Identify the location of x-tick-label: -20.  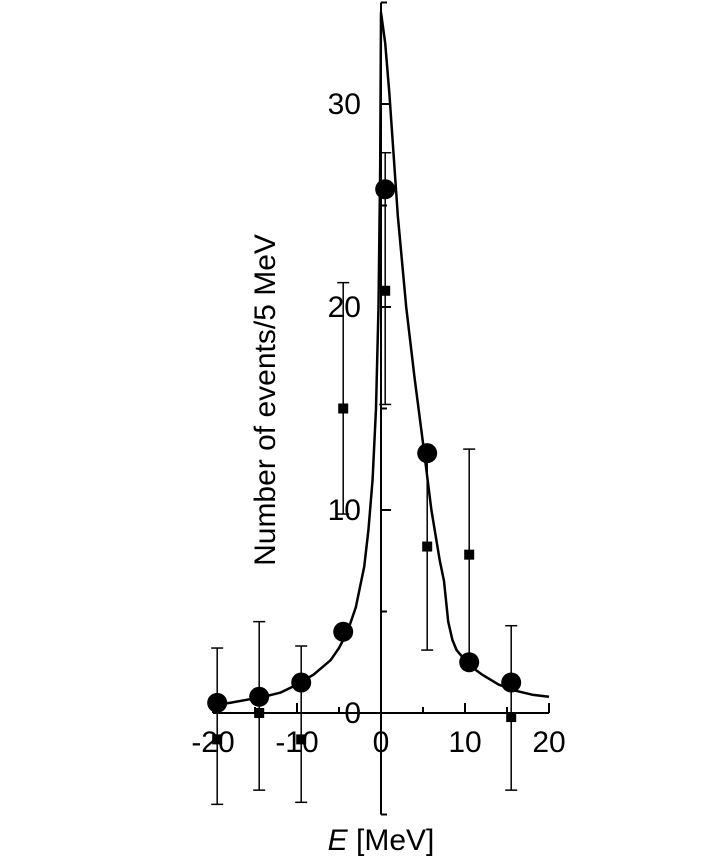
(212, 742).